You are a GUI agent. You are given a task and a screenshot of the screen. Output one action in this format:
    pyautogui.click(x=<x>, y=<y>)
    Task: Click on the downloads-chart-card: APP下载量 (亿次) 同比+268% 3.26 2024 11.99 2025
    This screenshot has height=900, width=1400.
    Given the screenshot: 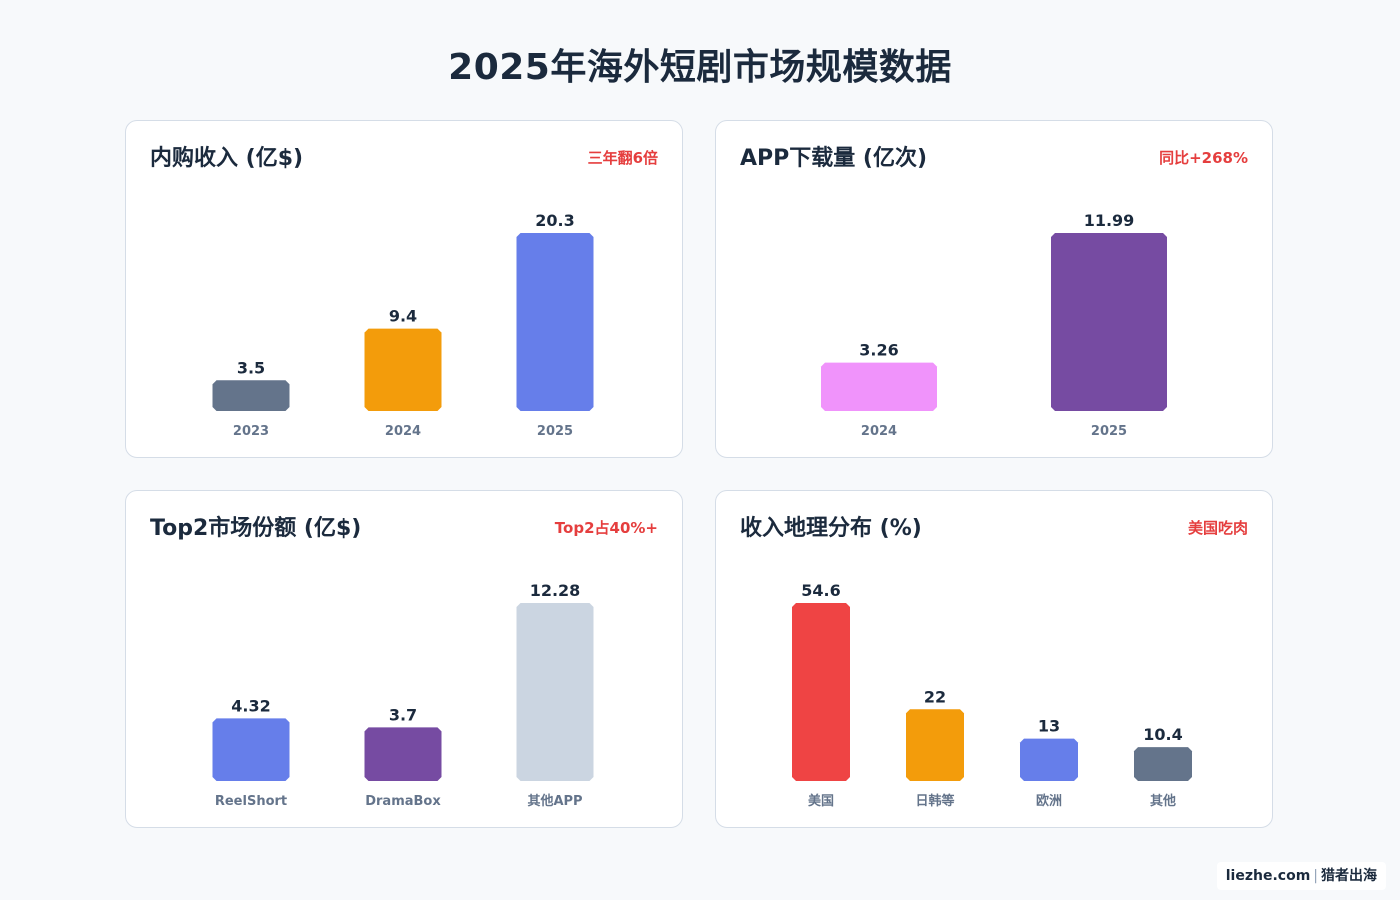 What is the action you would take?
    pyautogui.click(x=994, y=289)
    